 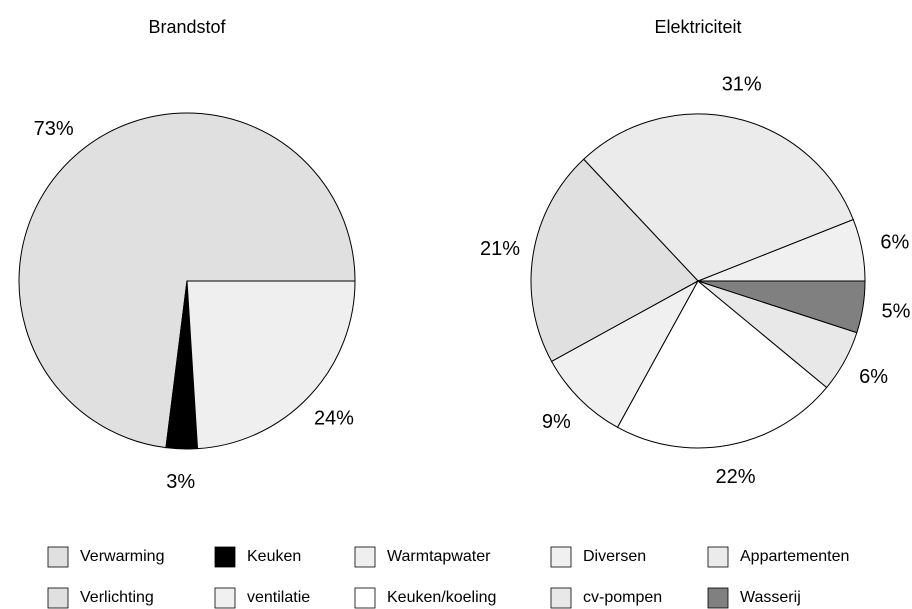 What do you see at coordinates (122, 556) in the screenshot?
I see `legend-label: Verwarming` at bounding box center [122, 556].